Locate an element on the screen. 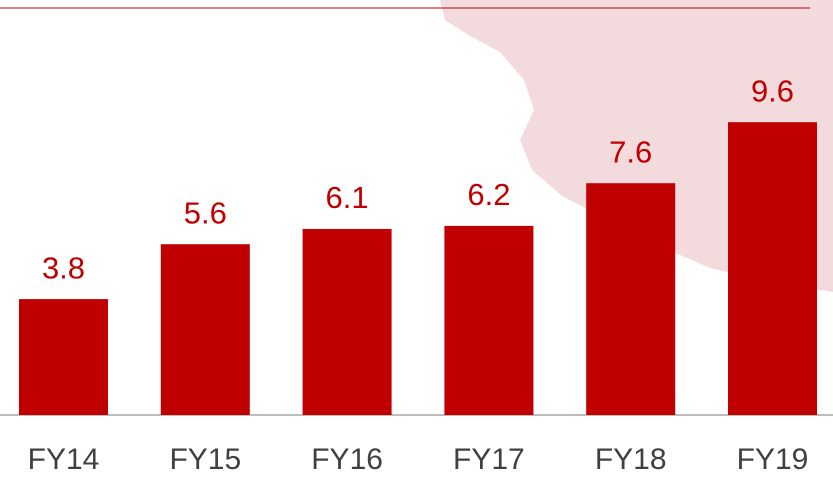 This screenshot has height=483, width=833. value-label: 3.8 is located at coordinates (63, 267).